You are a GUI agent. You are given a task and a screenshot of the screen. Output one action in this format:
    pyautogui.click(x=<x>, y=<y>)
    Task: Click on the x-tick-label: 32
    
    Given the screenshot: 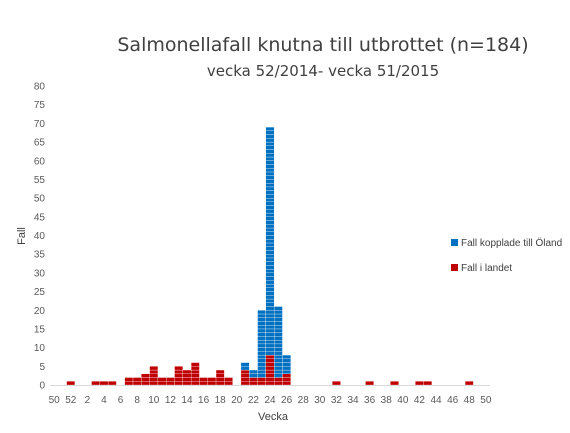 What is the action you would take?
    pyautogui.click(x=337, y=400)
    